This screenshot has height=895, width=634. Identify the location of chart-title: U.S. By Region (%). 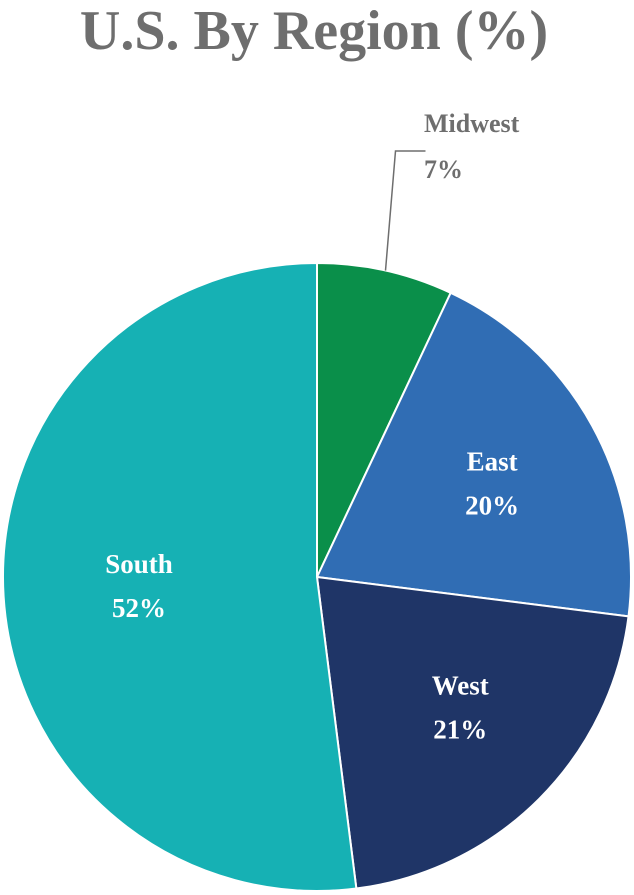
(314, 31).